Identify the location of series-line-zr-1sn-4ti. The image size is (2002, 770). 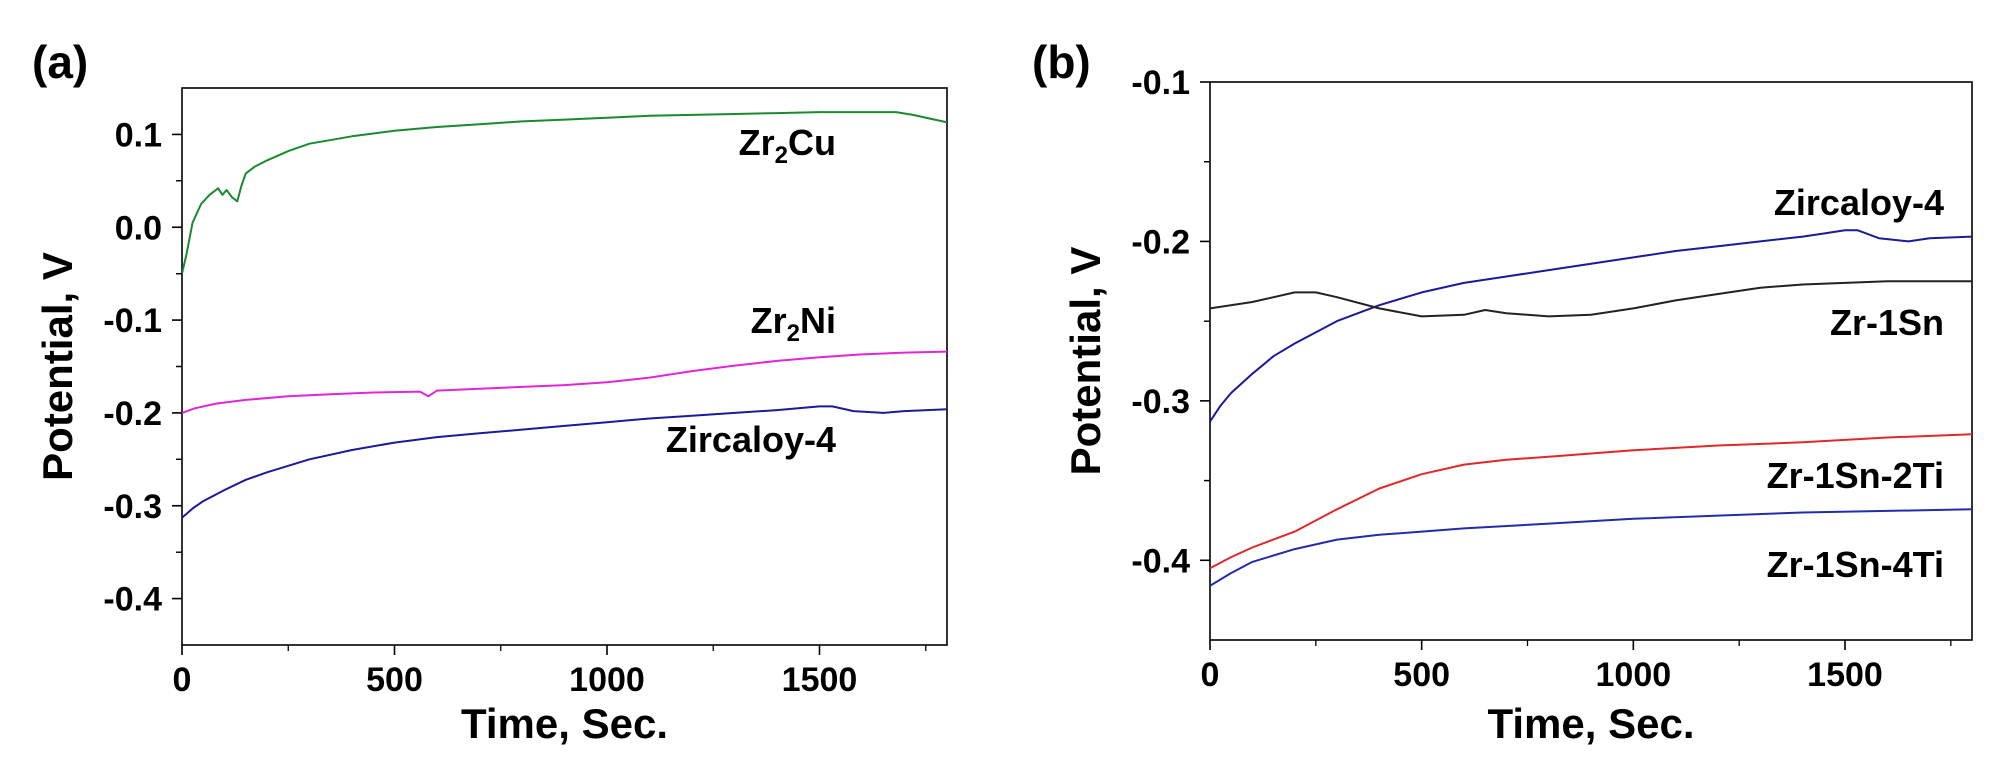
(1591, 547).